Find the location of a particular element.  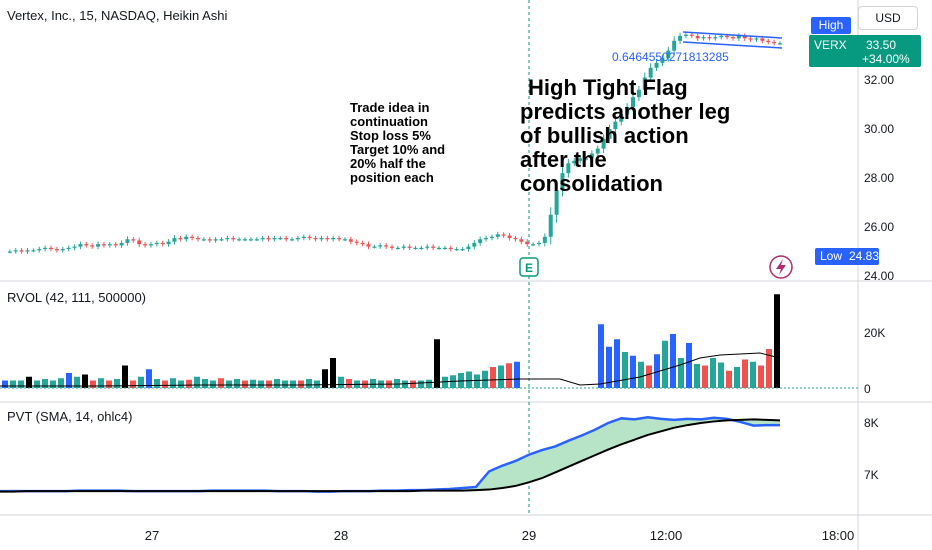

last-price-tag: VERX 33.50 +34.00% is located at coordinates (865, 51).